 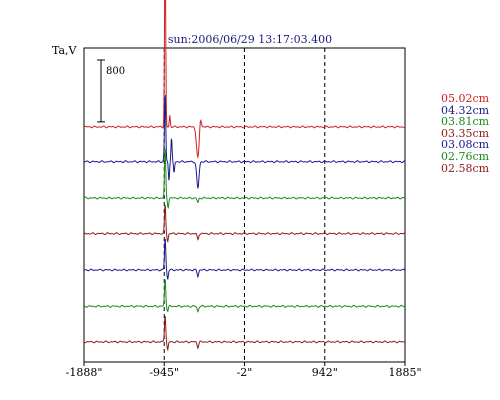 I want to click on scale-bar-label: 800, so click(x=116, y=71).